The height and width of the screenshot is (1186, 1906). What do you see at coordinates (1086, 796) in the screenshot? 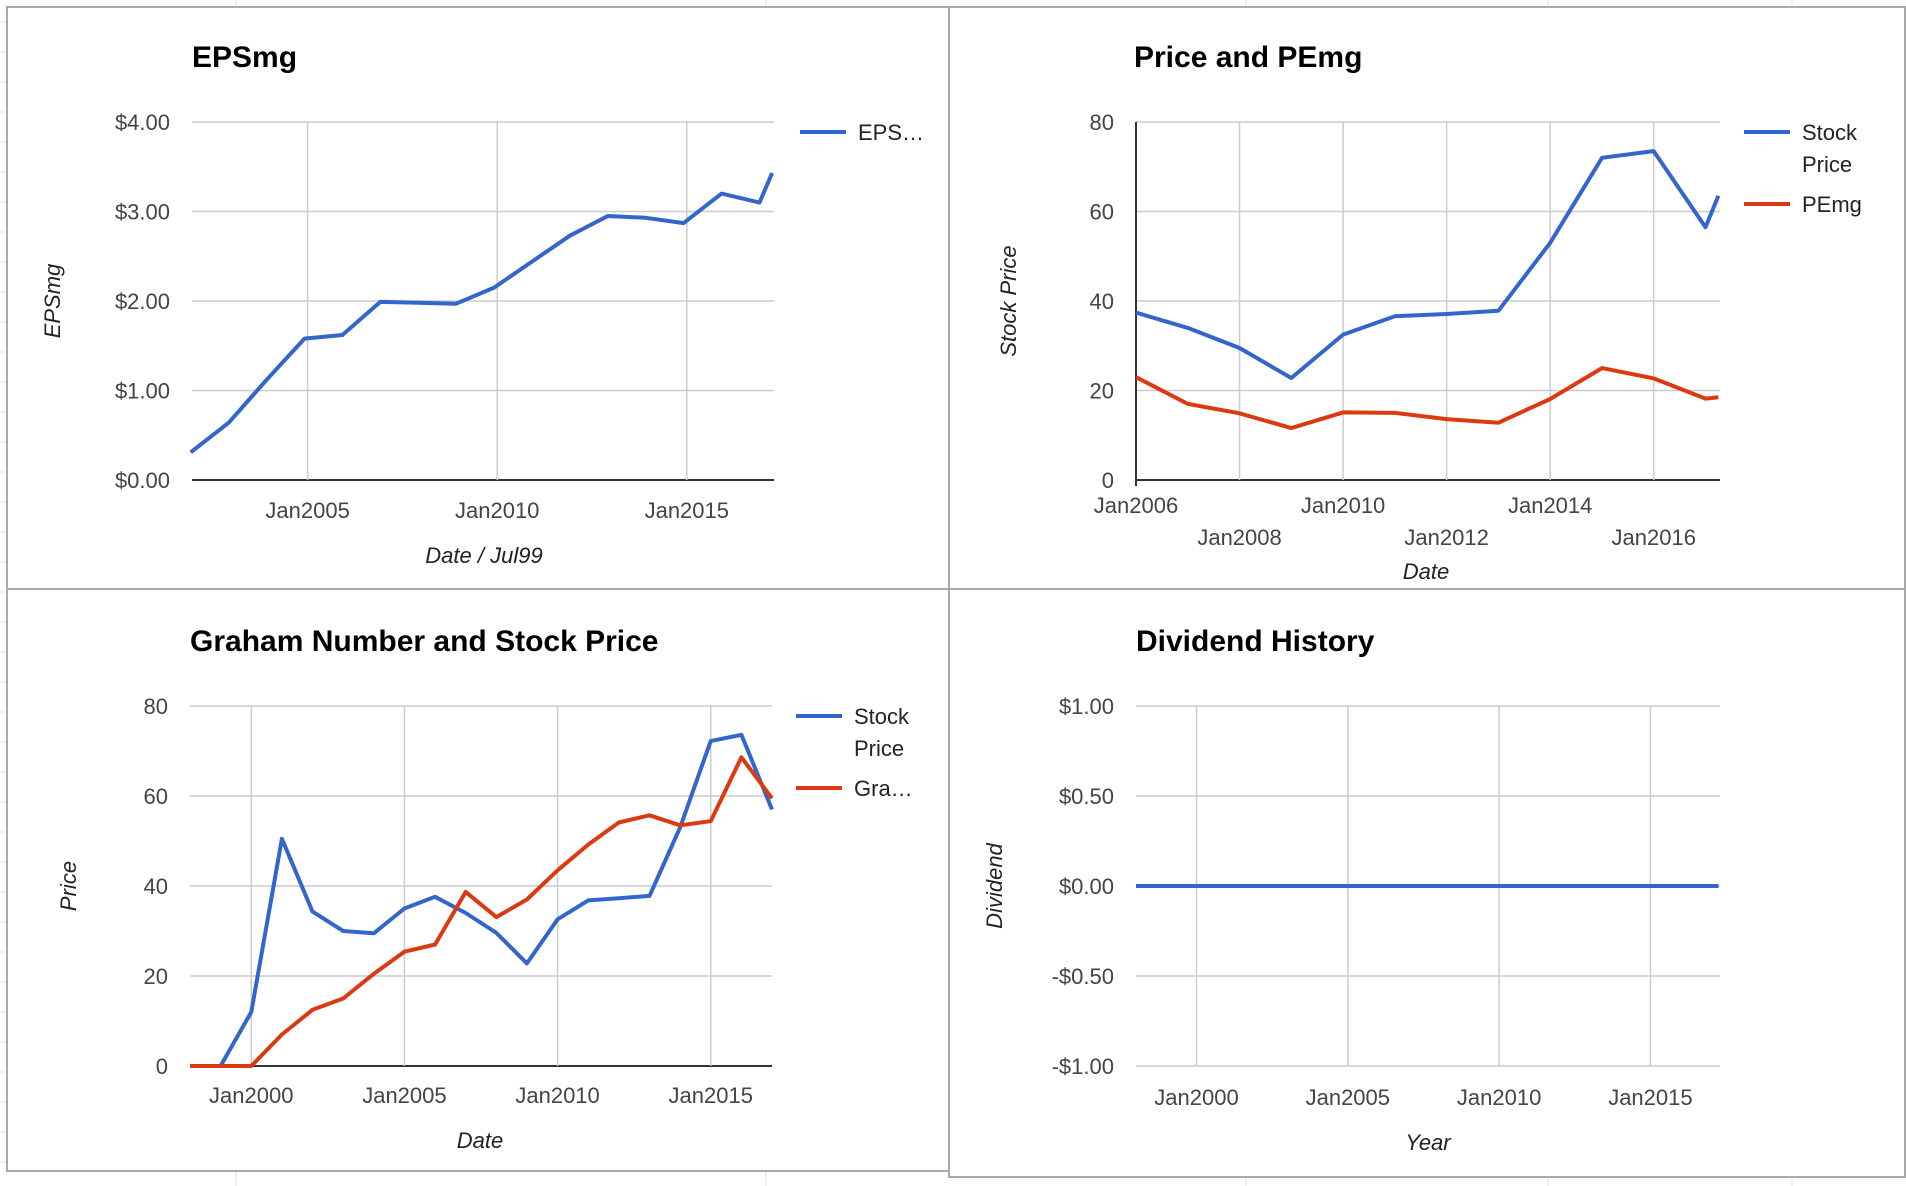
I see `y-tick-label: $0.50` at bounding box center [1086, 796].